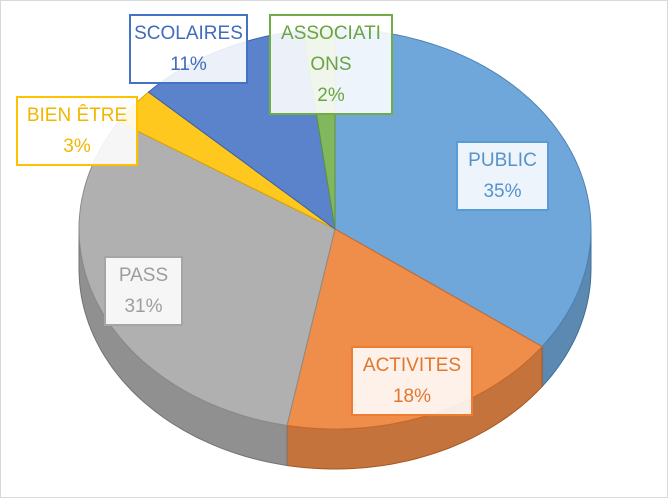  What do you see at coordinates (502, 191) in the screenshot?
I see `label-value: 35%` at bounding box center [502, 191].